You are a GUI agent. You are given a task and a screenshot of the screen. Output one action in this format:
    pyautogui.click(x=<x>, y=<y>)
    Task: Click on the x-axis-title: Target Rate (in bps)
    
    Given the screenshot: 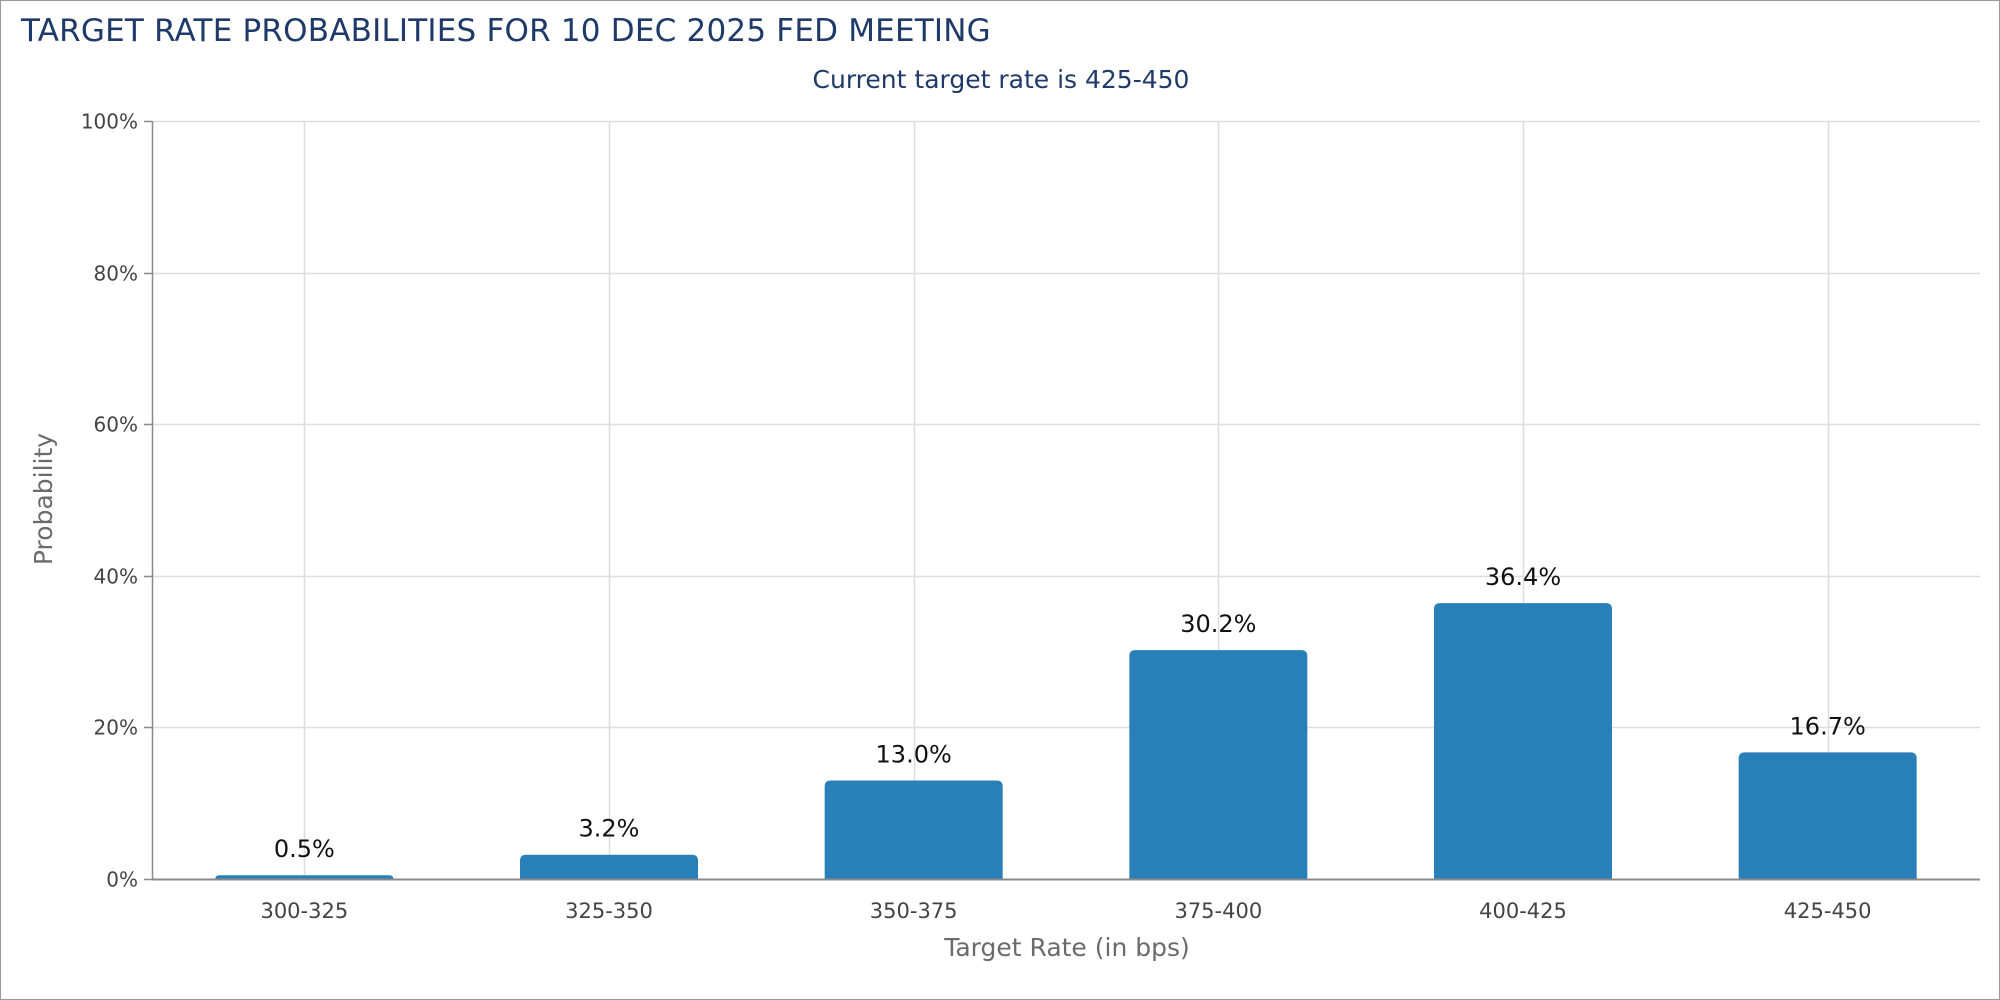 What is the action you would take?
    pyautogui.click(x=1066, y=947)
    